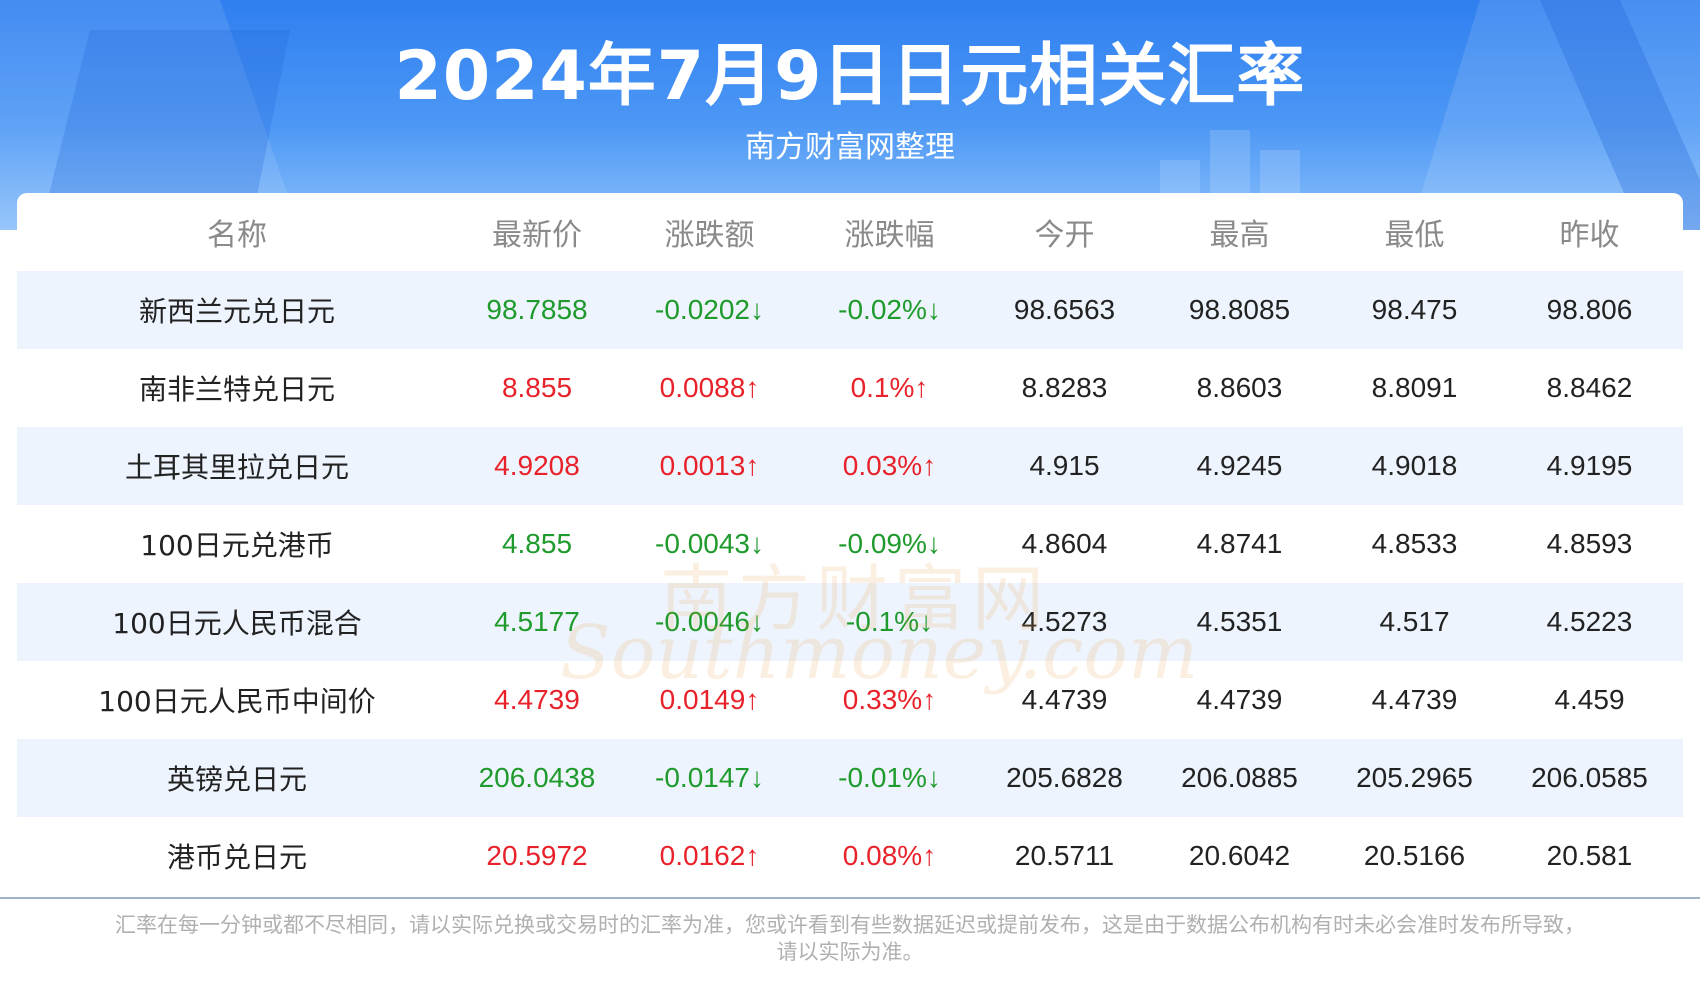 Image resolution: width=1700 pixels, height=1000 pixels. Describe the element at coordinates (709, 855) in the screenshot. I see `cell-change: 0.0162↑` at that location.